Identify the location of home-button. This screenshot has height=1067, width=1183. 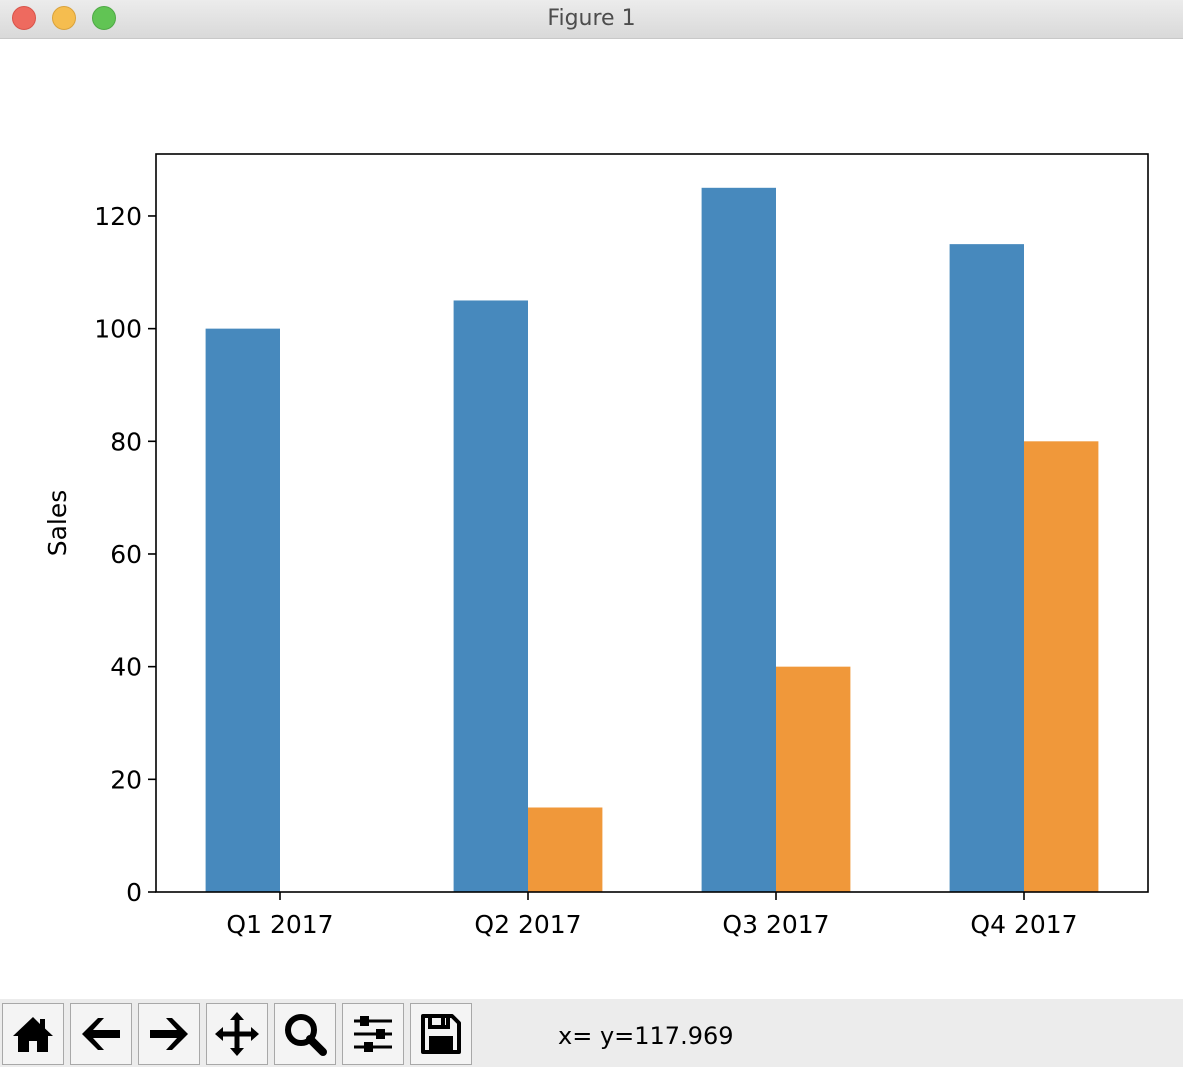
(33, 1034).